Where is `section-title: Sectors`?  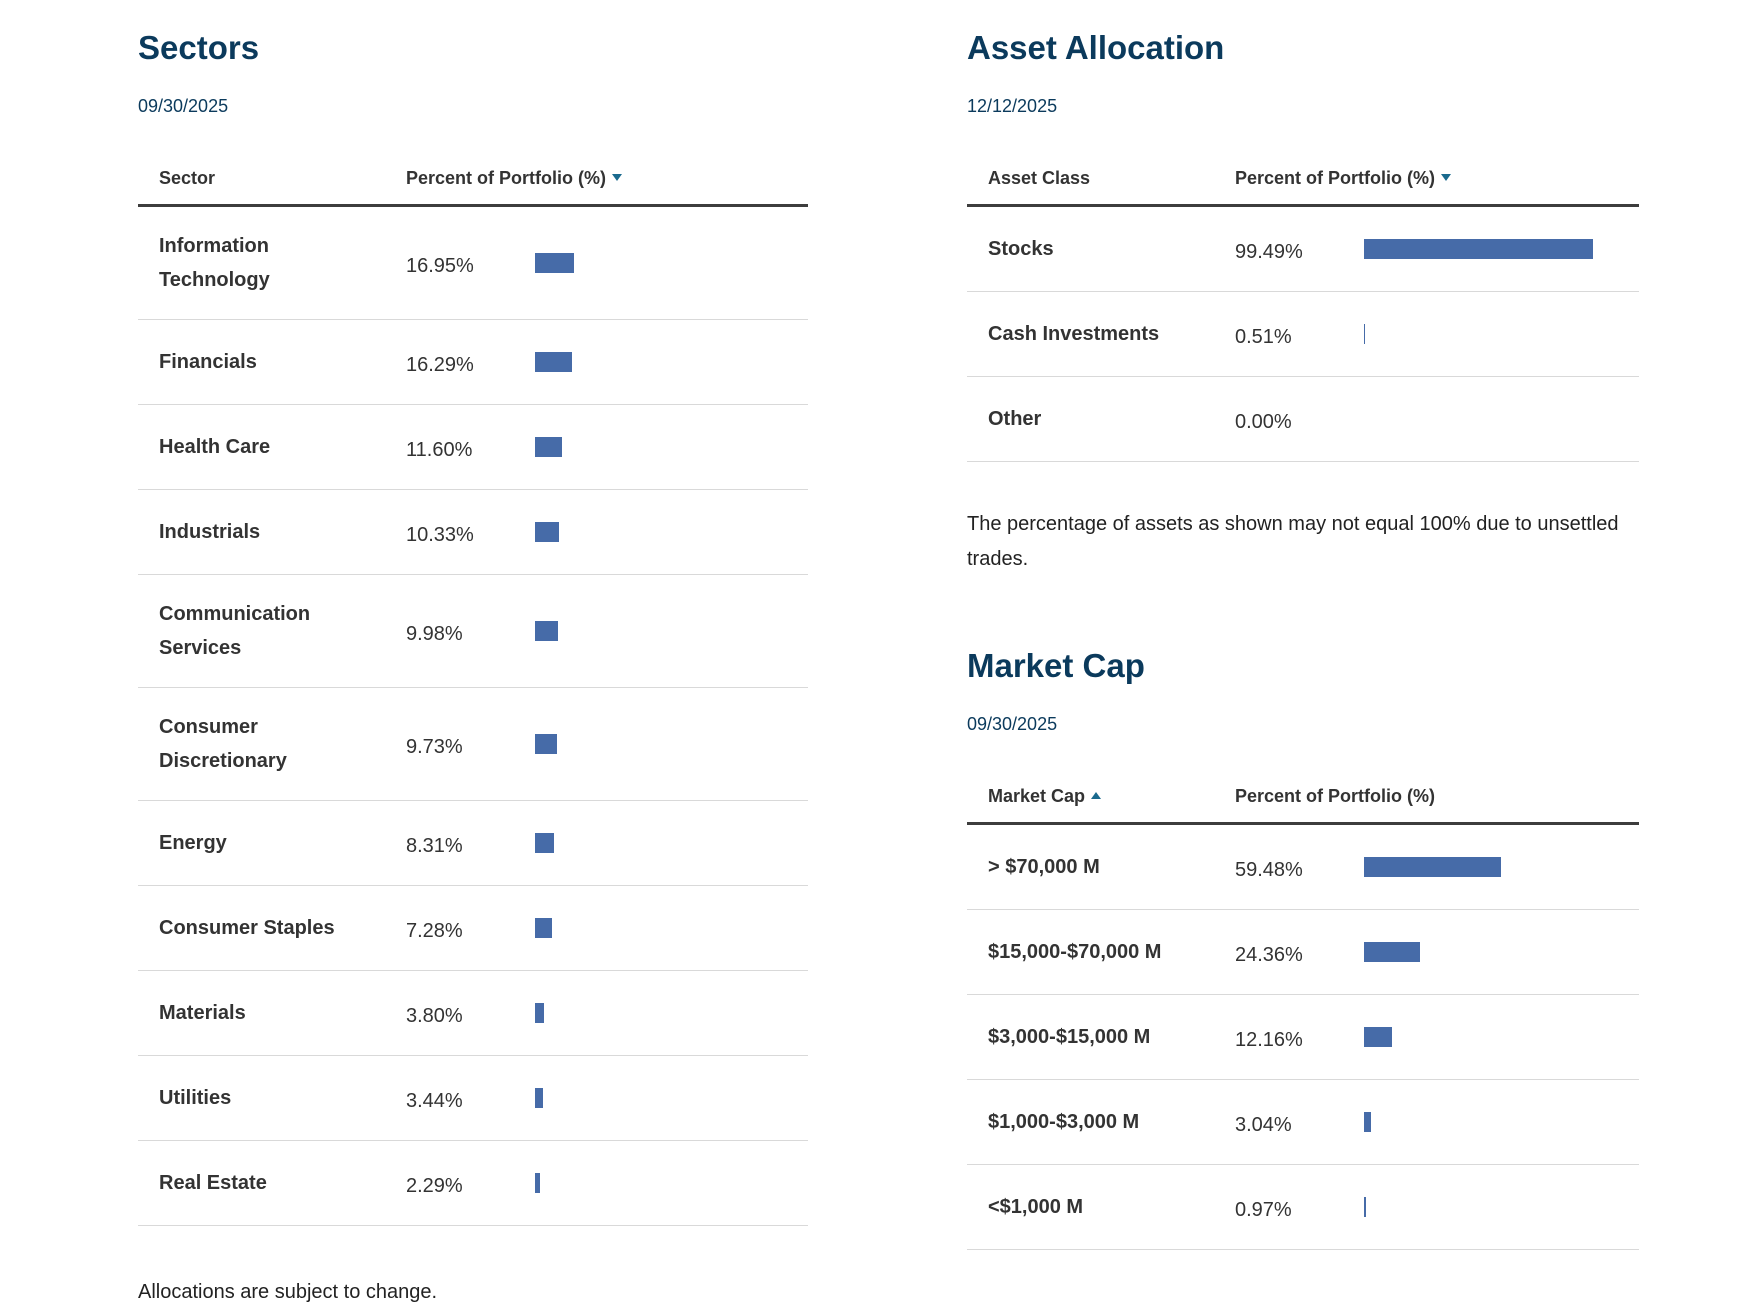 section-title: Sectors is located at coordinates (199, 47).